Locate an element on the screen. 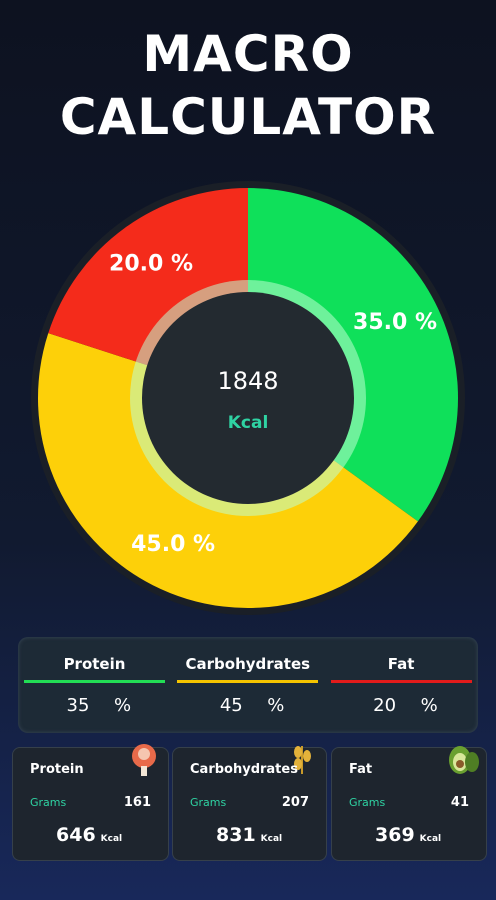 The image size is (496, 900). inner-hole is located at coordinates (248, 398).